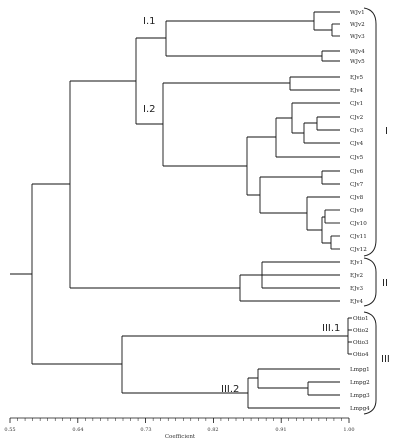 This screenshot has height=441, width=410. I want to click on axis-tick-label: 0.91, so click(280, 430).